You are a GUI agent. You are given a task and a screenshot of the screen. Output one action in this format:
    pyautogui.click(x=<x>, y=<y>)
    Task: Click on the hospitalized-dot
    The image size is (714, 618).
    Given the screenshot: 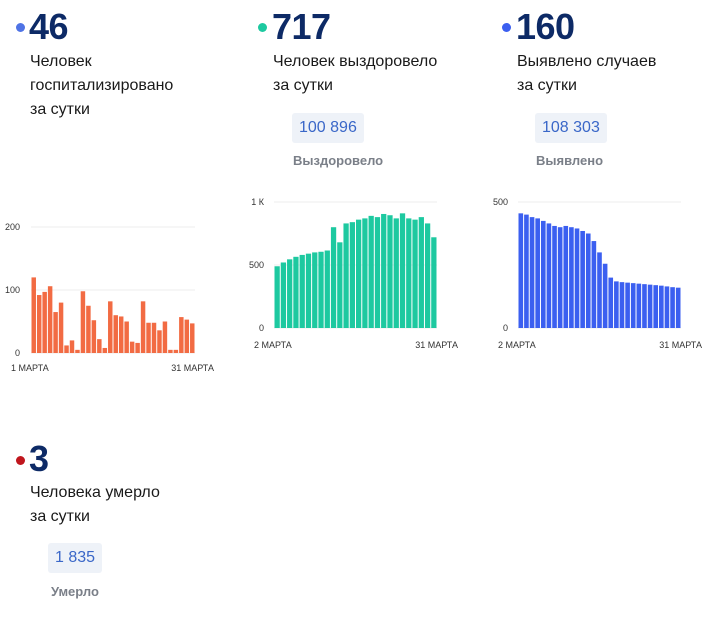 What is the action you would take?
    pyautogui.click(x=20, y=27)
    